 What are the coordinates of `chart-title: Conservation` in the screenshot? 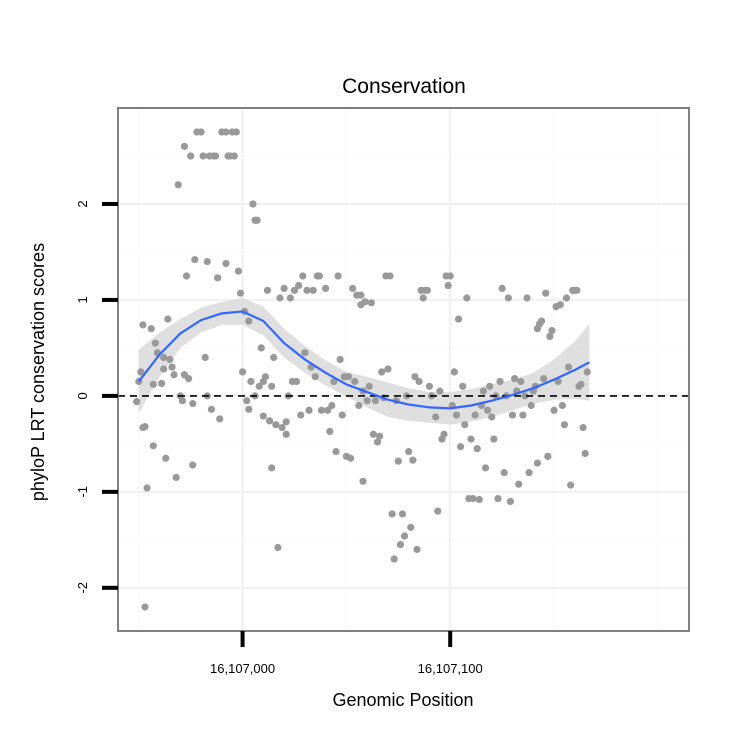 It's located at (404, 86).